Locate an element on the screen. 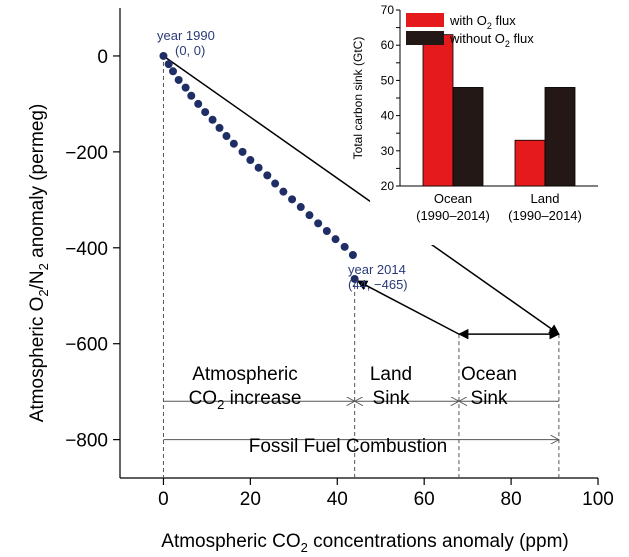 The width and height of the screenshot is (629, 557). inset-category-ocean-line1: Ocean is located at coordinates (453, 198).